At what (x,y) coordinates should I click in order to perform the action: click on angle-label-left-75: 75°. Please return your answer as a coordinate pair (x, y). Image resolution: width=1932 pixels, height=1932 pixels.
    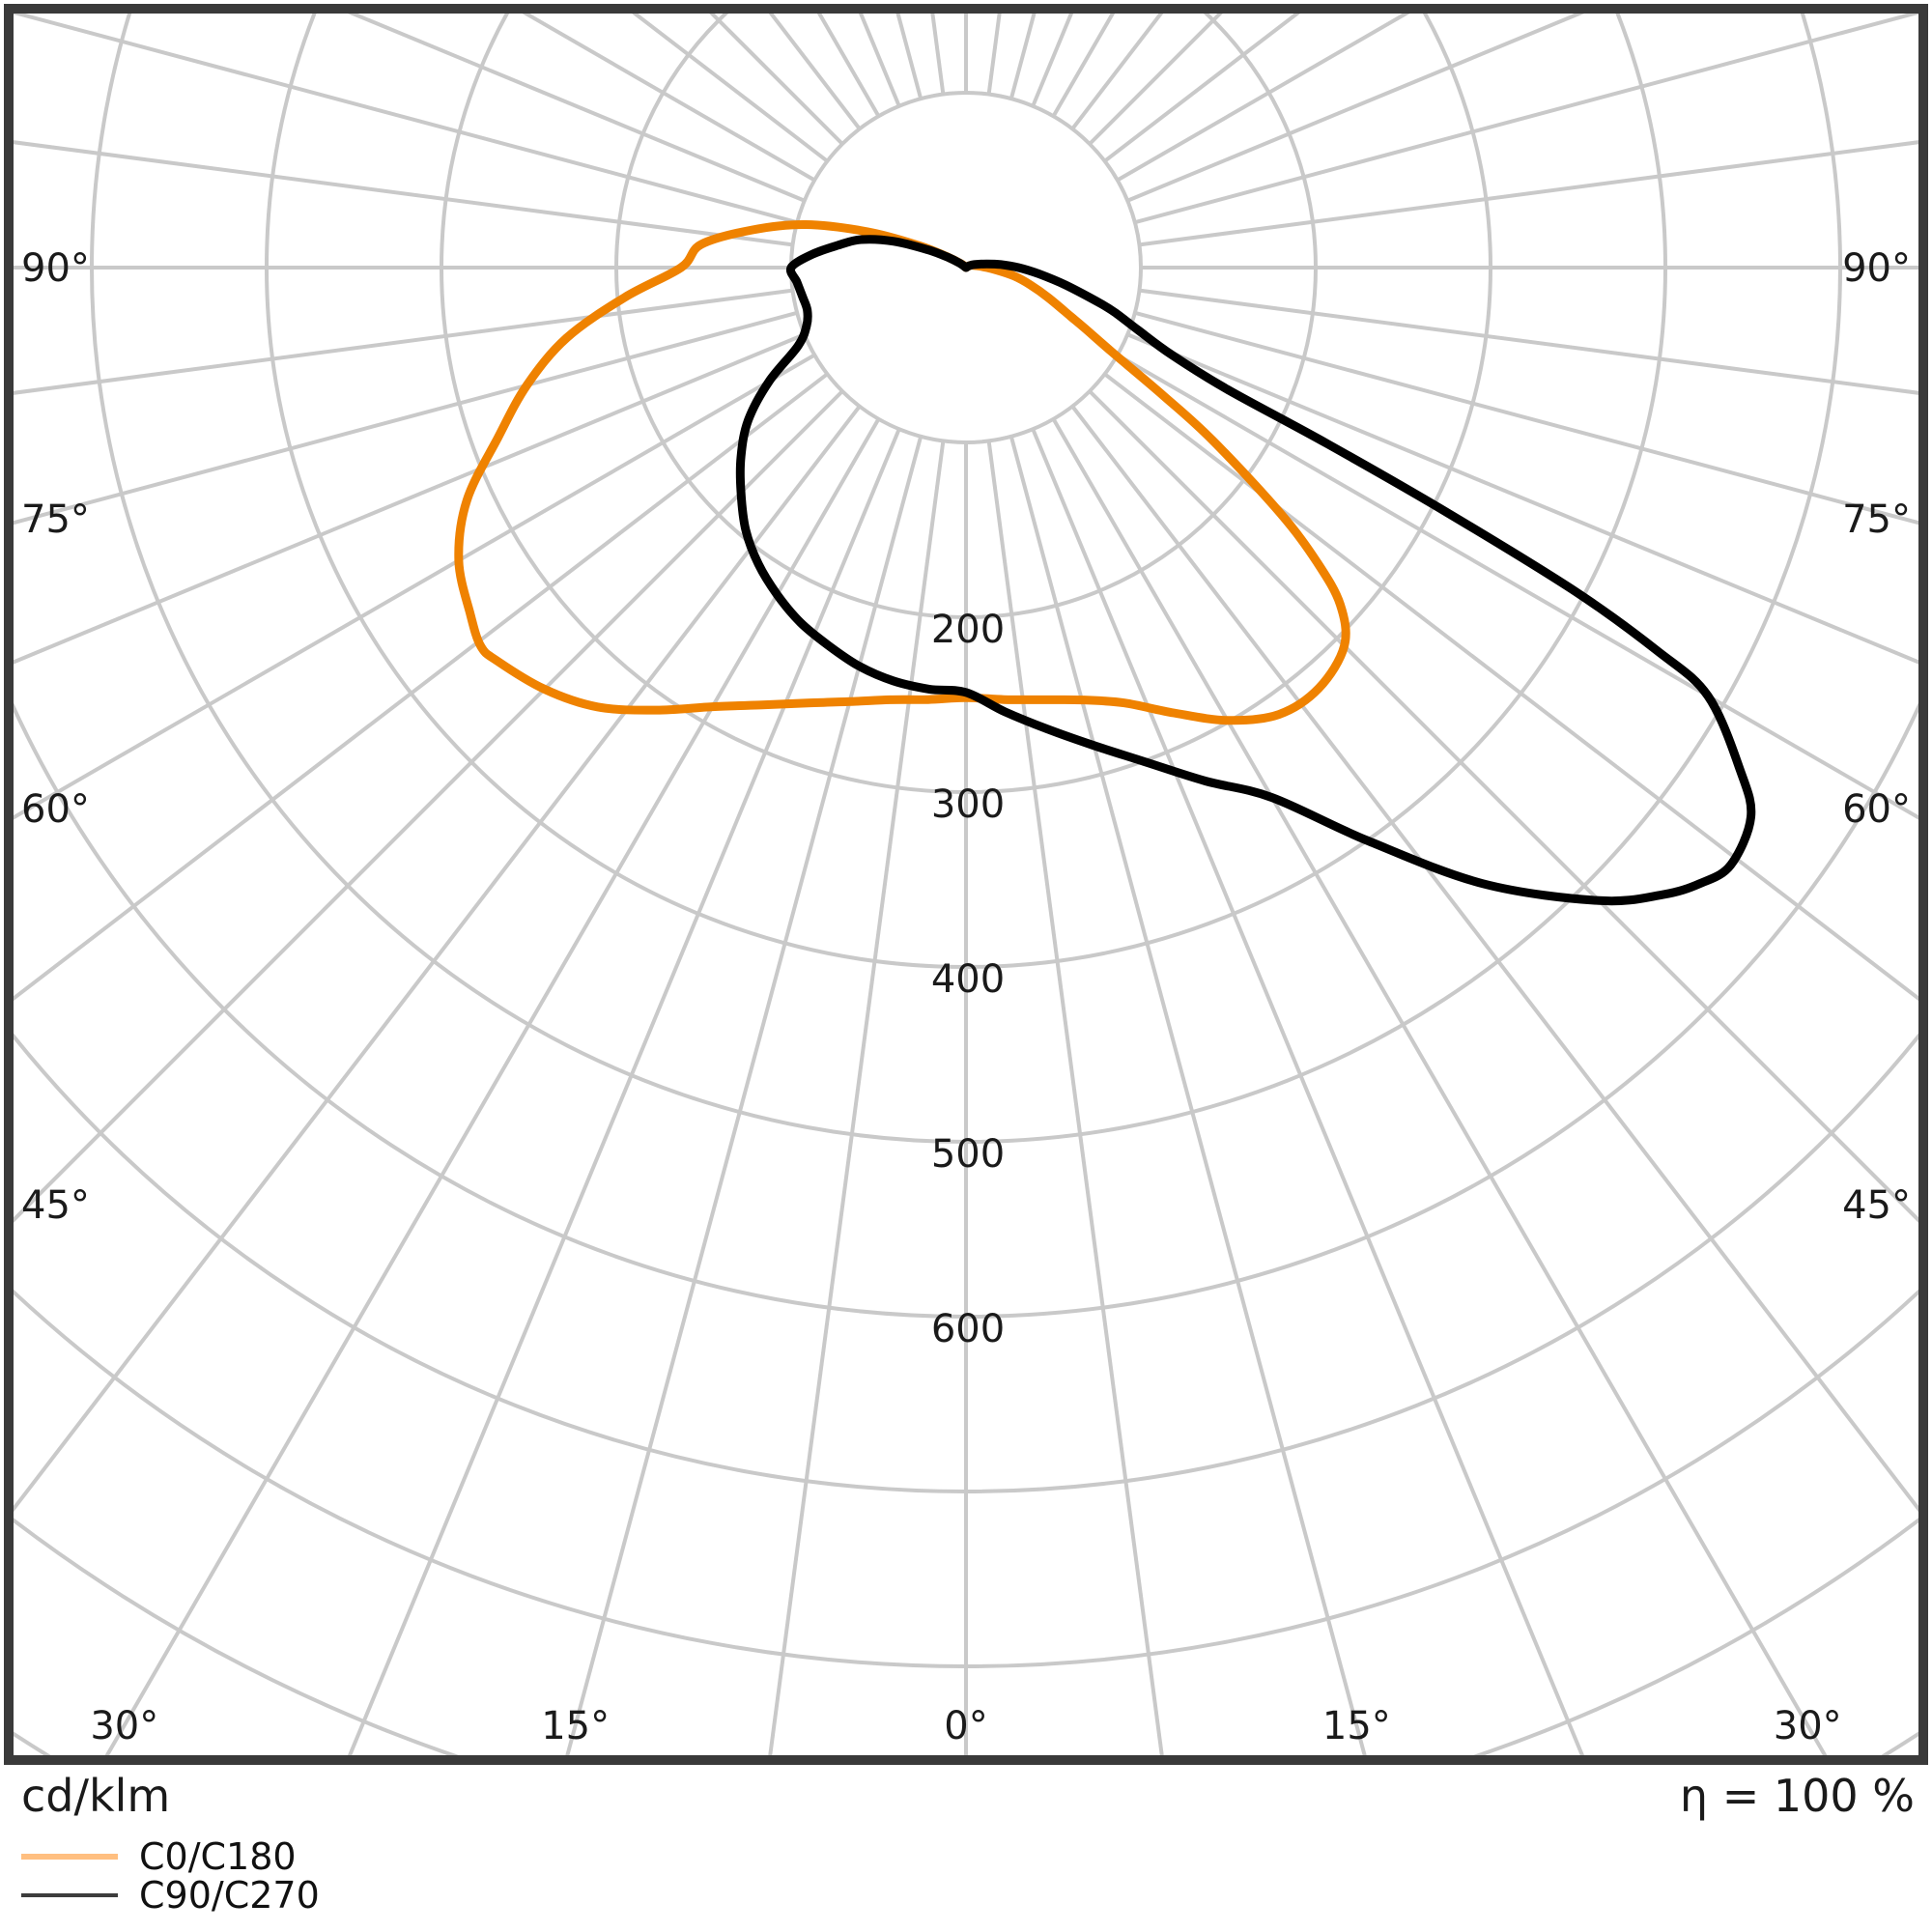
    Looking at the image, I should click on (55, 519).